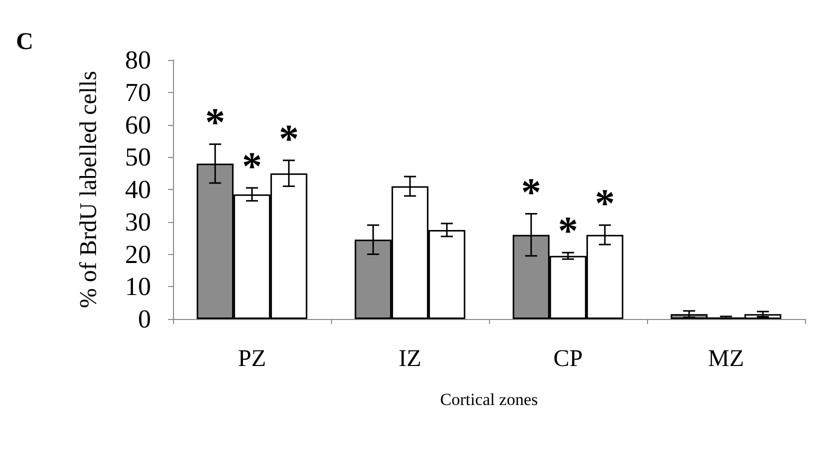  I want to click on text: C, so click(25, 42).